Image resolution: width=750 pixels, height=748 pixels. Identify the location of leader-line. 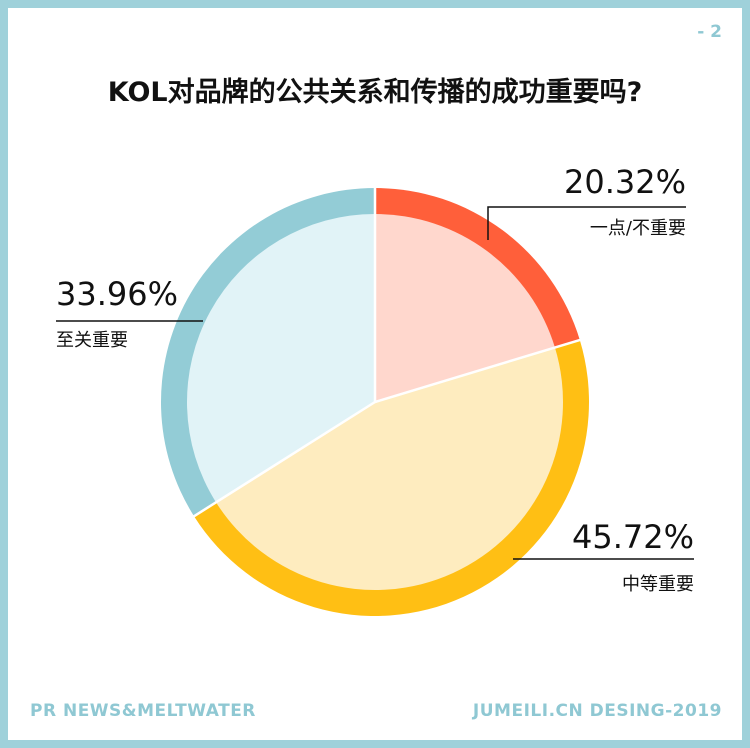
(586, 223).